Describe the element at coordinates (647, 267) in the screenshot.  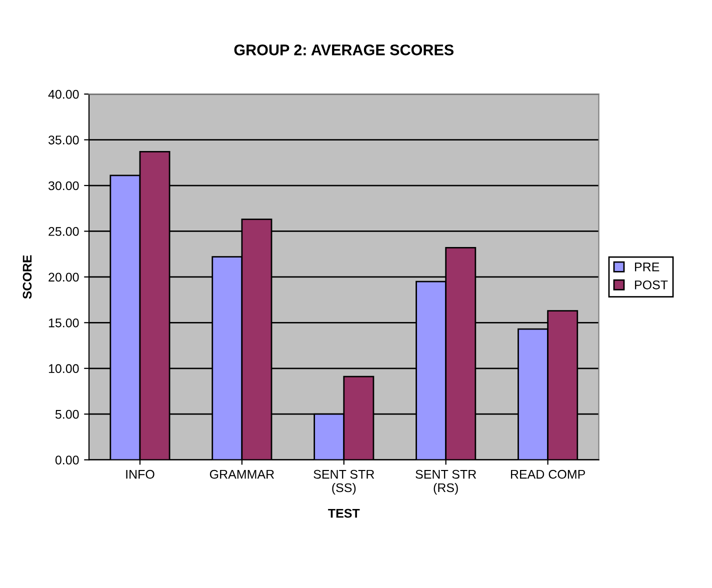
I see `legend-label: PRE` at that location.